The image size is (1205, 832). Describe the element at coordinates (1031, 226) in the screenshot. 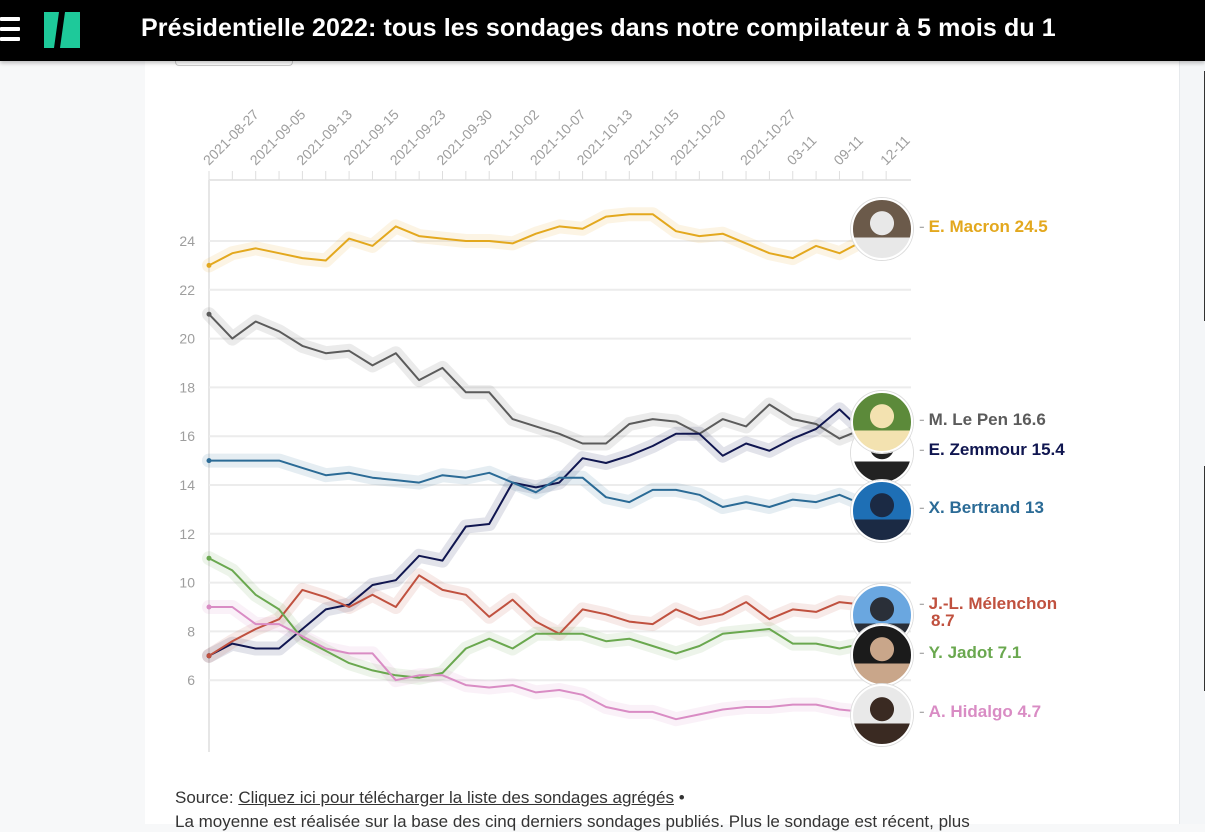

I see `candidate-value: 24.5` at that location.